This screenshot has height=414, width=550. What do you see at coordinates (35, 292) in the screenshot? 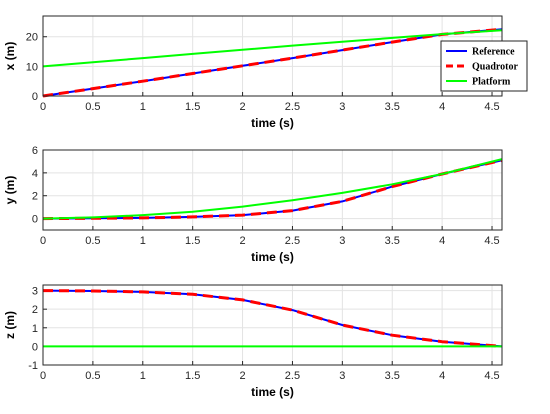
I see `y-tick-label: 3` at bounding box center [35, 292].